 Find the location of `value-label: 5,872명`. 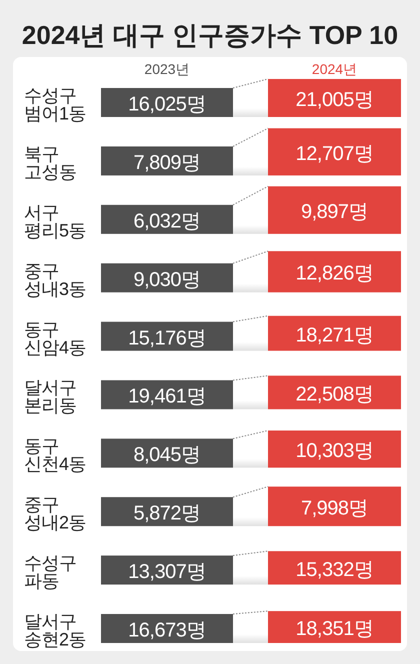

value-label: 5,872명 is located at coordinates (167, 513).